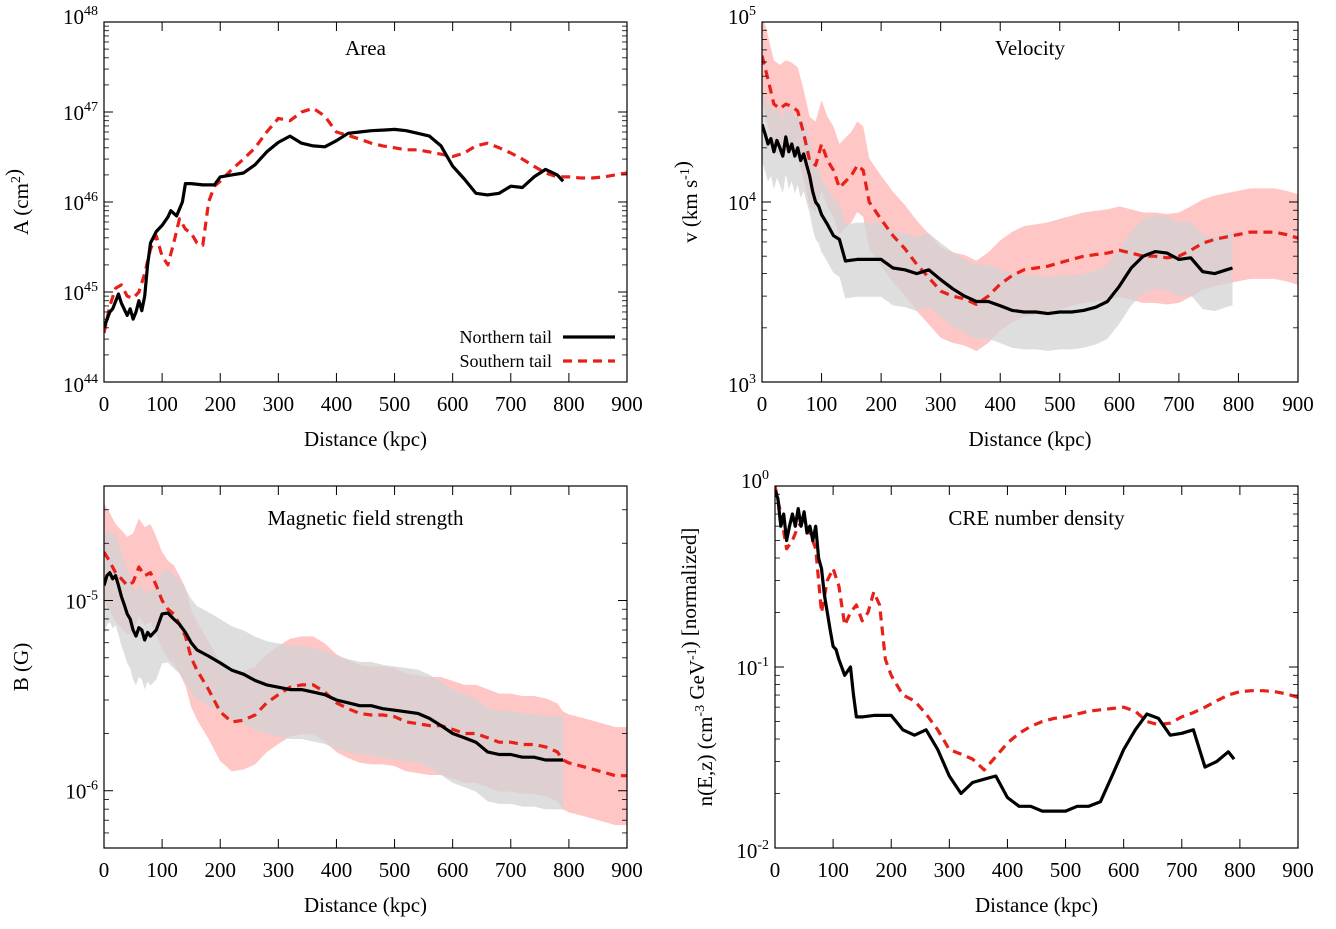 The width and height of the screenshot is (1336, 929). Describe the element at coordinates (686, 202) in the screenshot. I see `y-axis-label: v (km s-1)` at that location.